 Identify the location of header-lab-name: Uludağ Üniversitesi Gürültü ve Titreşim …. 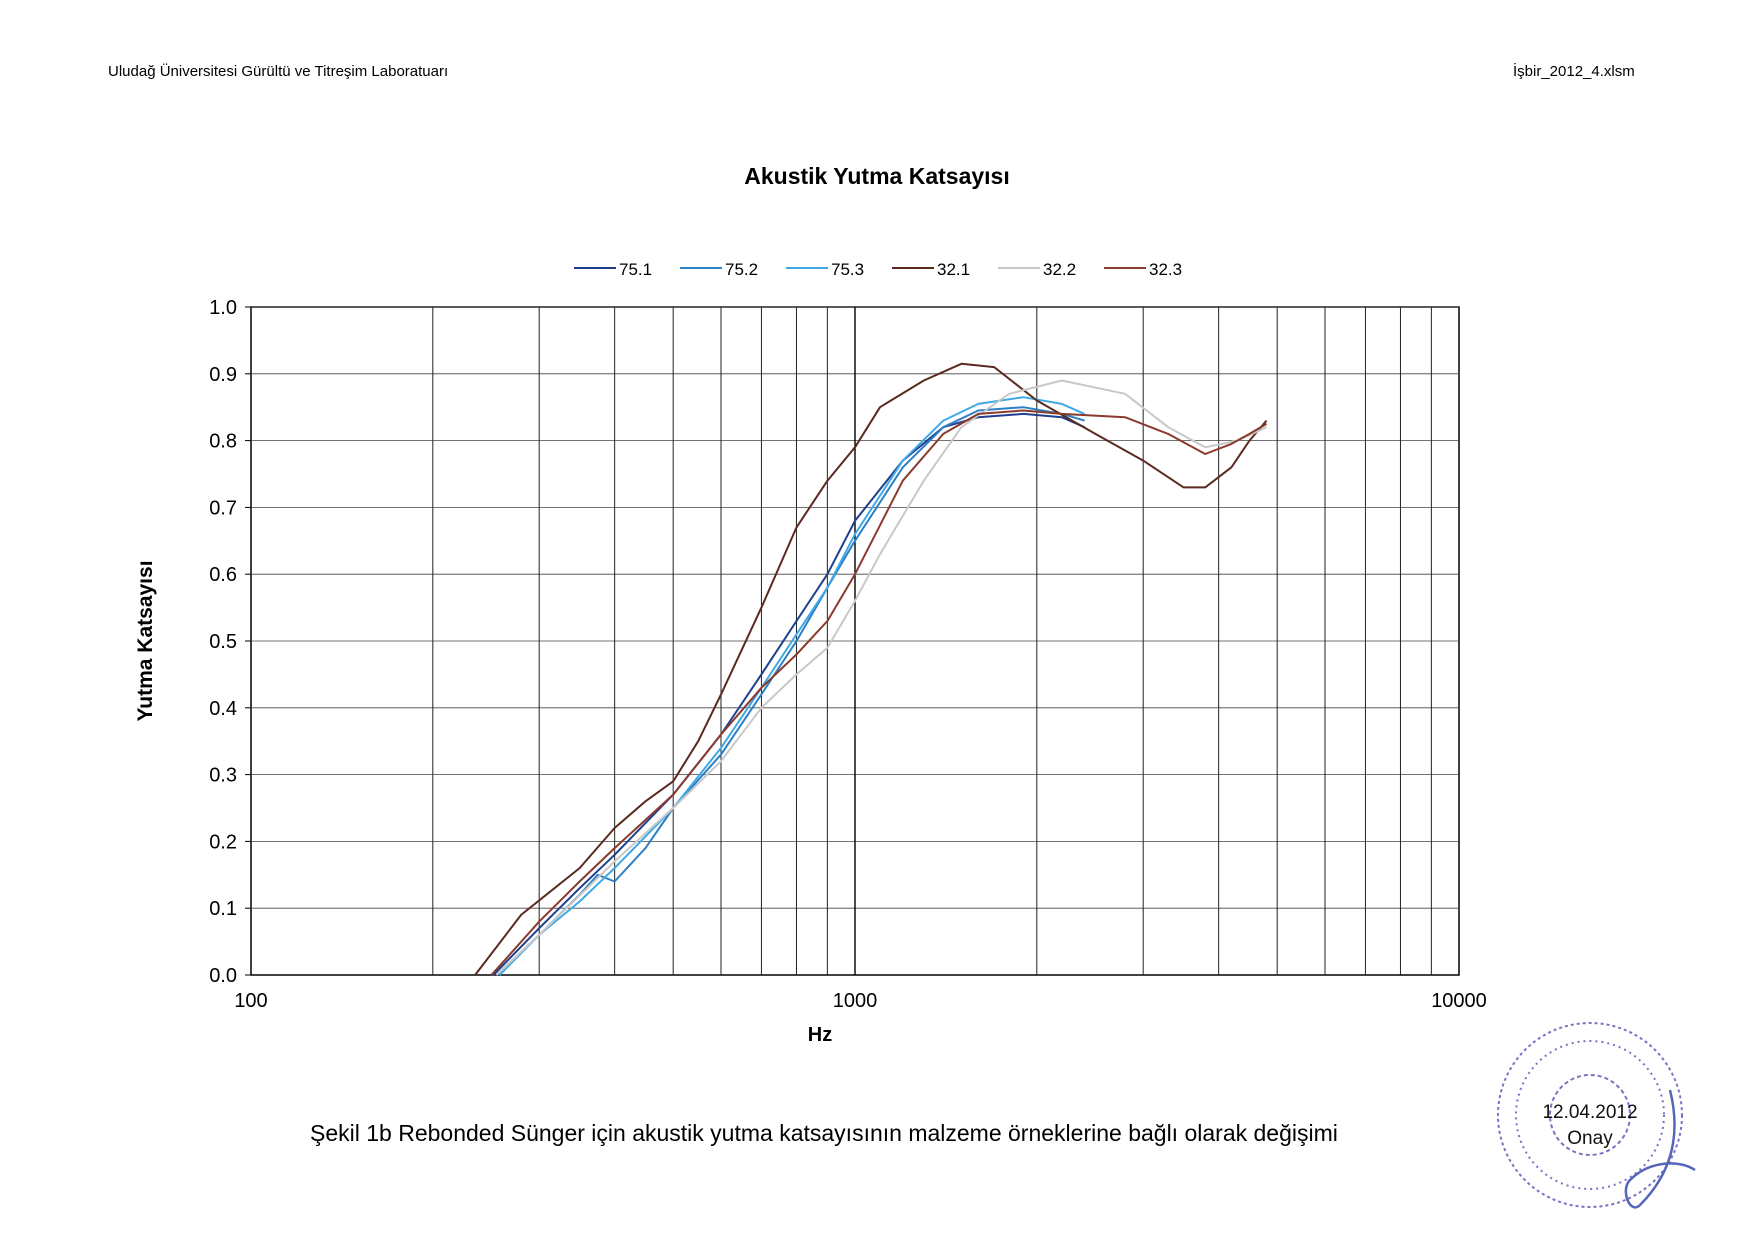
(278, 71).